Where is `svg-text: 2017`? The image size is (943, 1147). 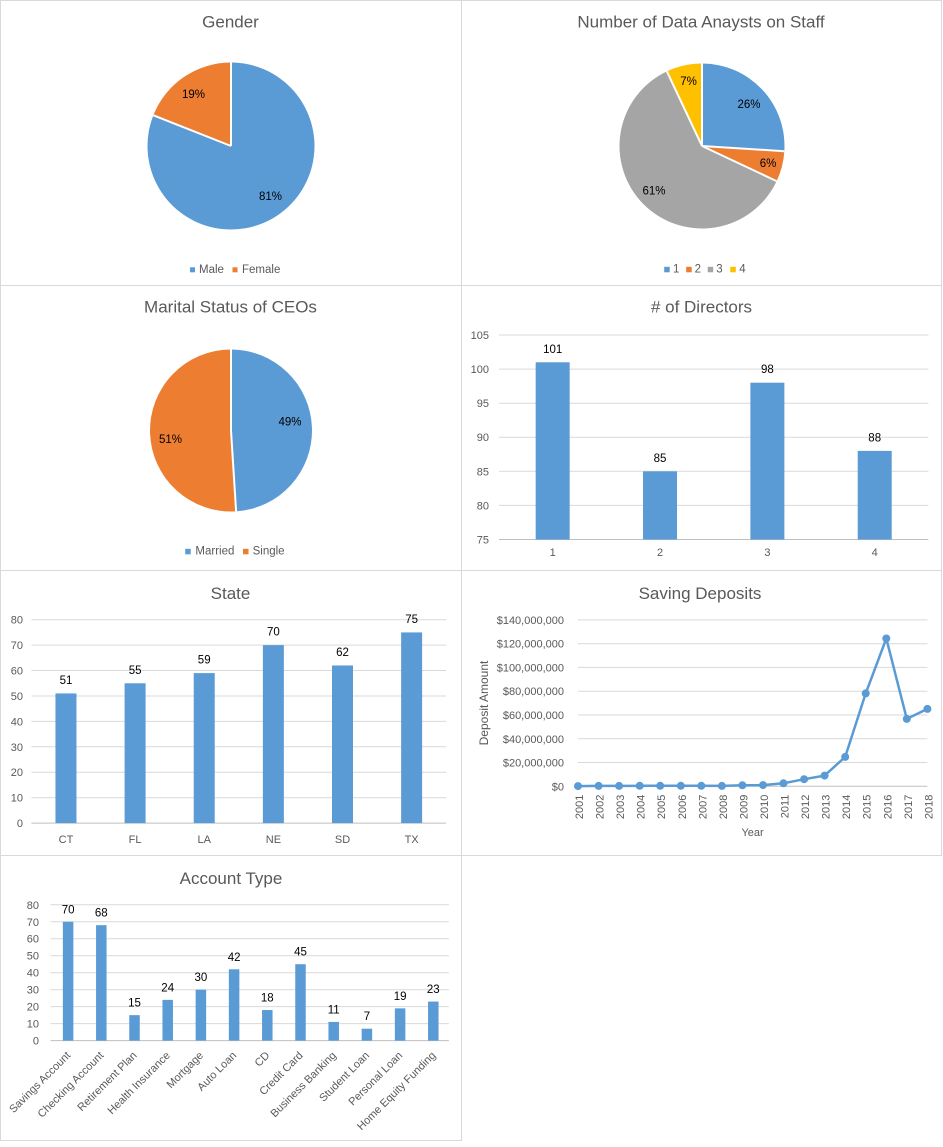
svg-text: 2017 is located at coordinates (909, 807).